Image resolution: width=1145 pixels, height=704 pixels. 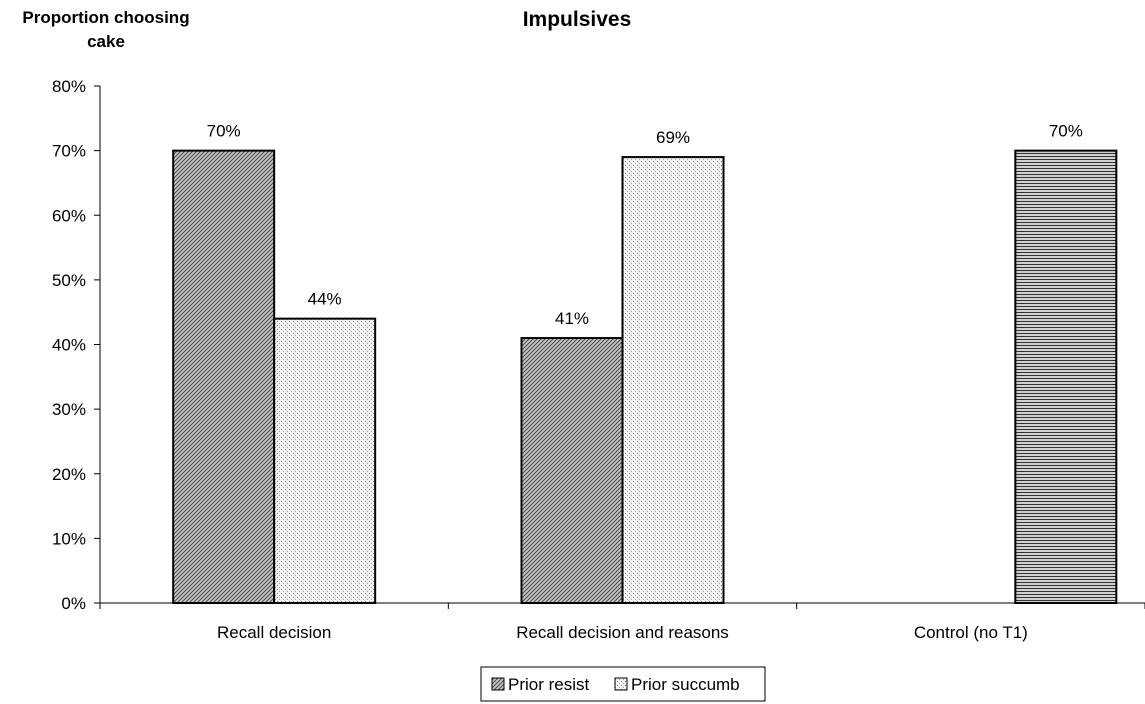 What do you see at coordinates (549, 684) in the screenshot?
I see `legend-label-prior-resist: Prior resist` at bounding box center [549, 684].